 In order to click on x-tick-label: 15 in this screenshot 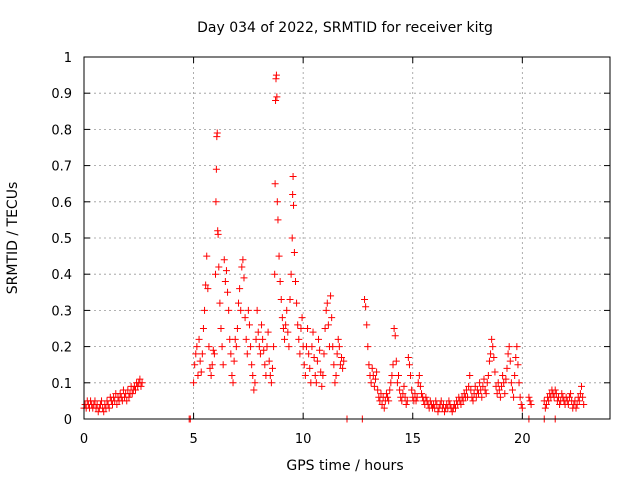, I will do `click(412, 439)`.